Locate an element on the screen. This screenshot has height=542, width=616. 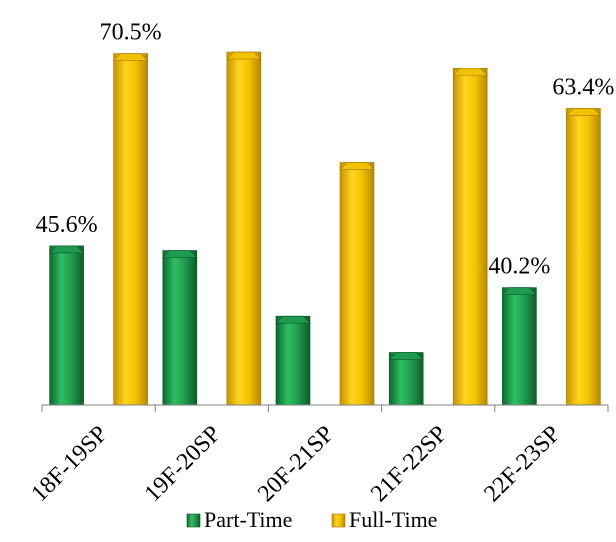
data-label: 70.5% is located at coordinates (131, 33).